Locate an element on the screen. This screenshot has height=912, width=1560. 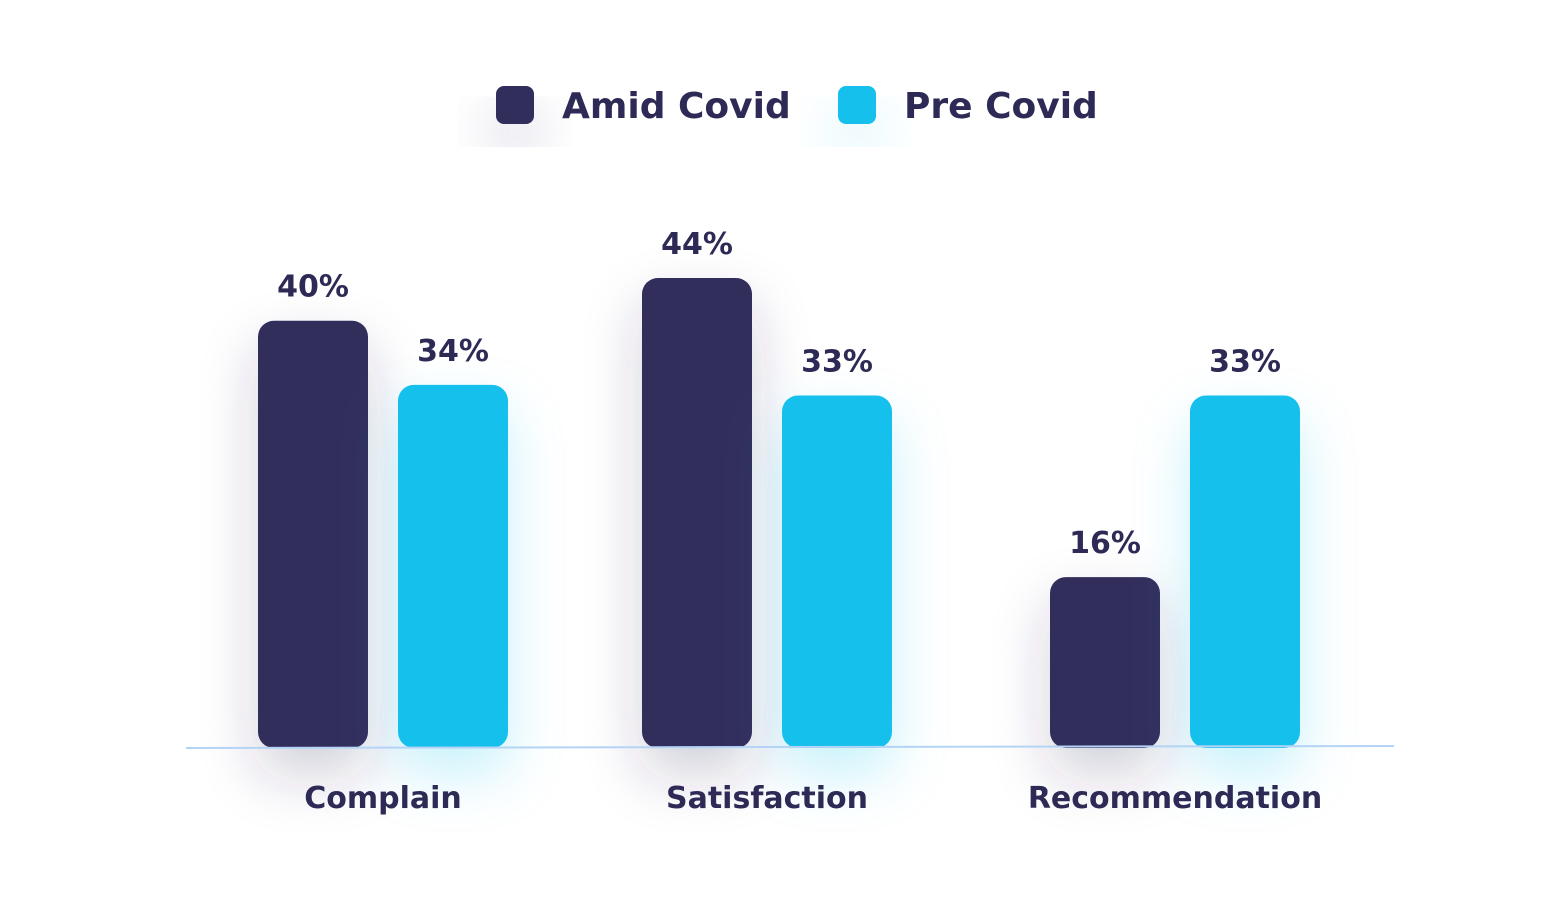
bar-pre-covid-complain is located at coordinates (453, 566).